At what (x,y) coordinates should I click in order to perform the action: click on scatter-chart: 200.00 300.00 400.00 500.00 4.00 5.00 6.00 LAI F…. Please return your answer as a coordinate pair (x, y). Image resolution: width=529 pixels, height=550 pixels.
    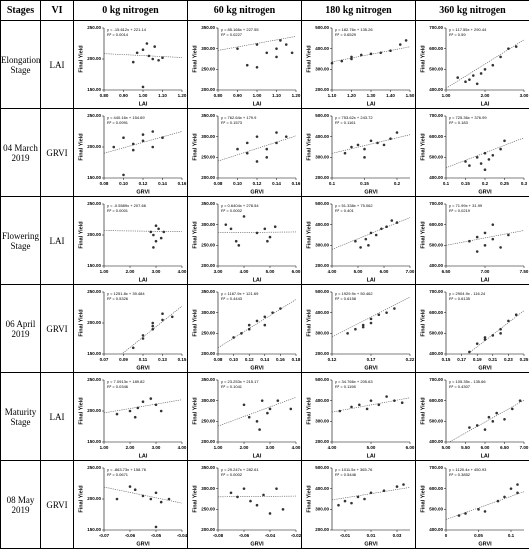
    Looking at the image, I should click on (360, 418).